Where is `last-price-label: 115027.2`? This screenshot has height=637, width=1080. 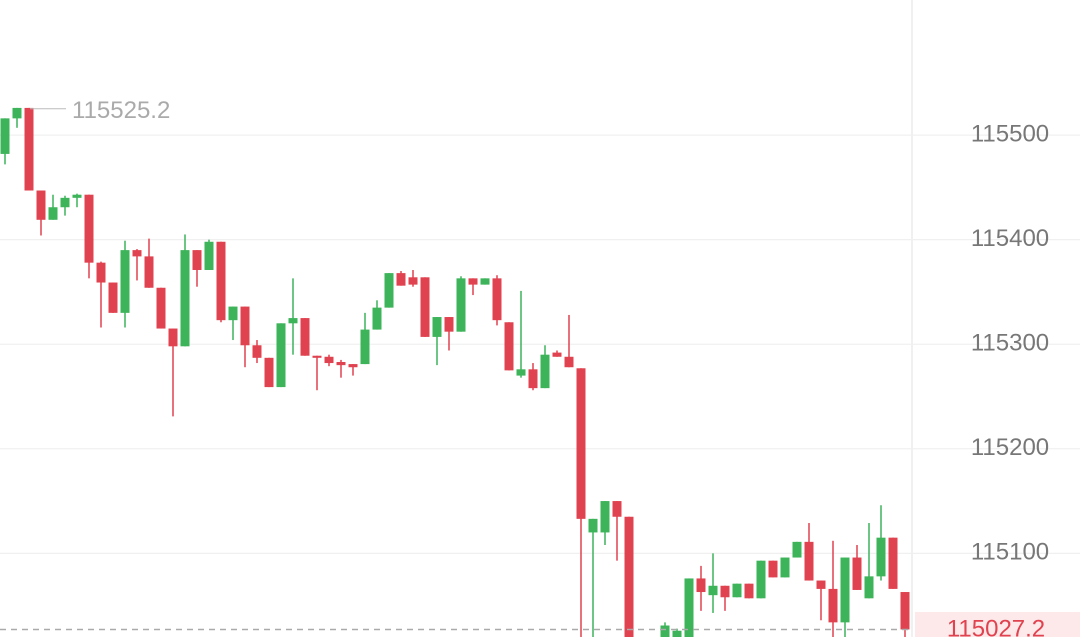 last-price-label: 115027.2 is located at coordinates (996, 626).